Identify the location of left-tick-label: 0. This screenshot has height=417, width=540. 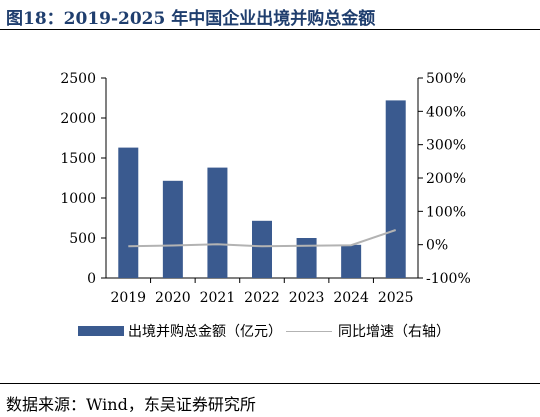
(91, 279).